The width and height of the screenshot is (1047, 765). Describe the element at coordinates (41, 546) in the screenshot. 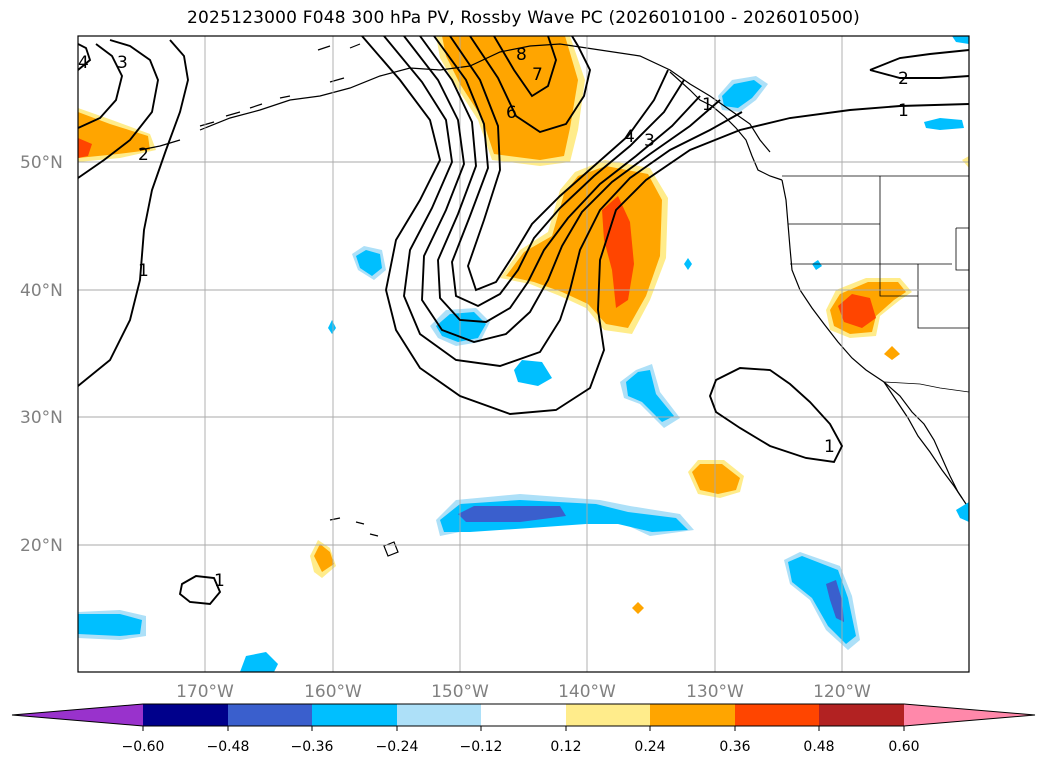

I see `lat-label-20: 20°N` at that location.